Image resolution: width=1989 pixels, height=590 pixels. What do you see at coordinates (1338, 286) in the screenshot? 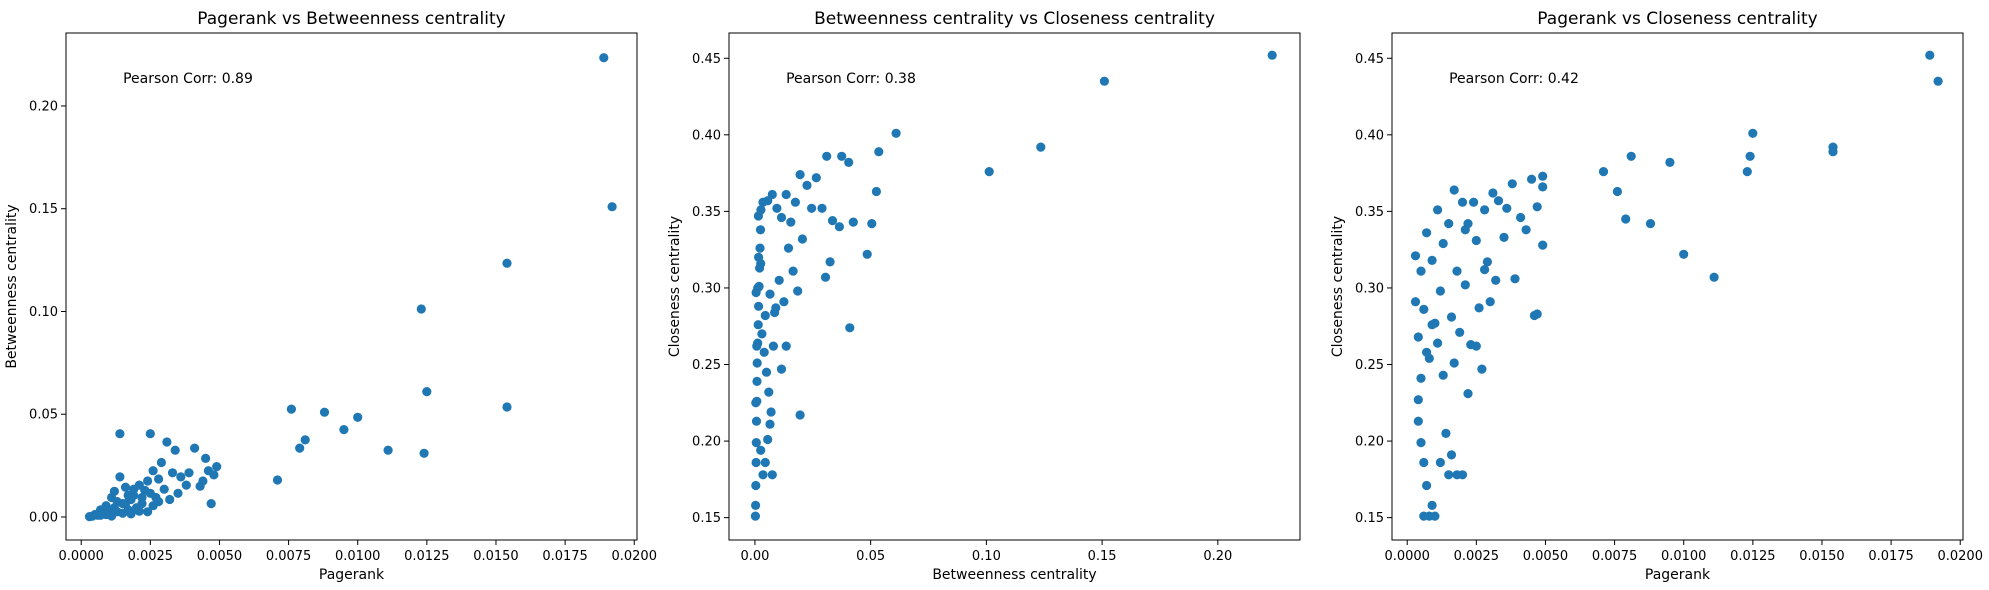
I see `y-axis-label: Closeness centrality` at bounding box center [1338, 286].